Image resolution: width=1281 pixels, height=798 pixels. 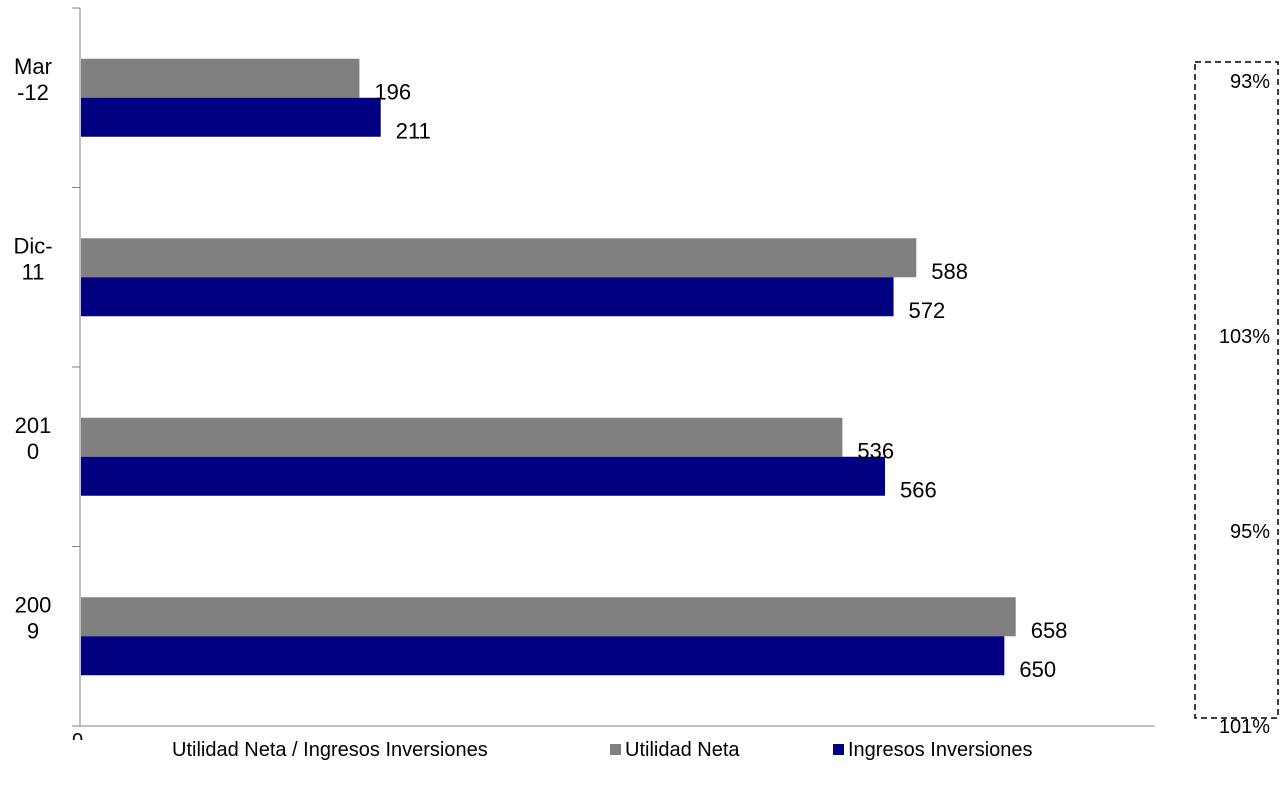 What do you see at coordinates (33, 425) in the screenshot?
I see `category-label-line: 201` at bounding box center [33, 425].